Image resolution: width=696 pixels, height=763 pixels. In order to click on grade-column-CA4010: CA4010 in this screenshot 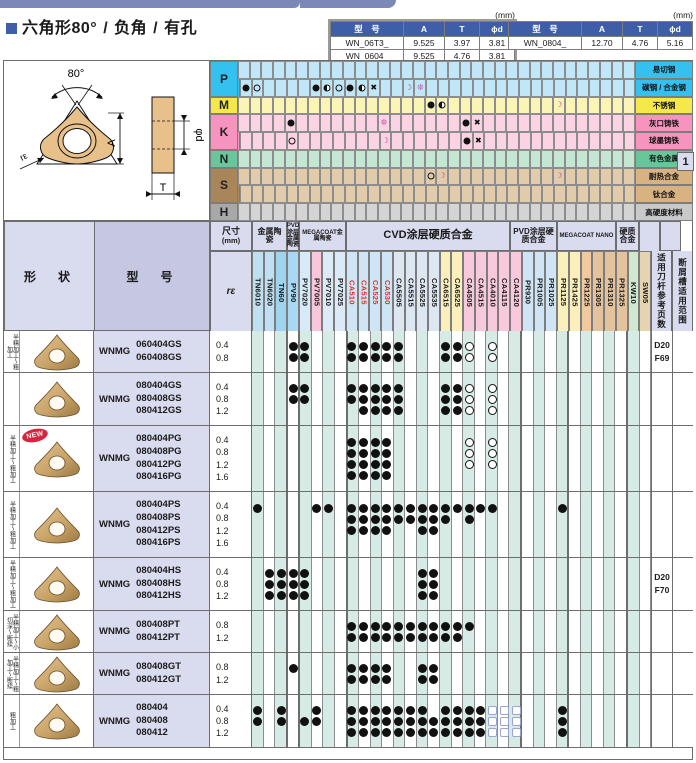, I will do `click(492, 291)`.